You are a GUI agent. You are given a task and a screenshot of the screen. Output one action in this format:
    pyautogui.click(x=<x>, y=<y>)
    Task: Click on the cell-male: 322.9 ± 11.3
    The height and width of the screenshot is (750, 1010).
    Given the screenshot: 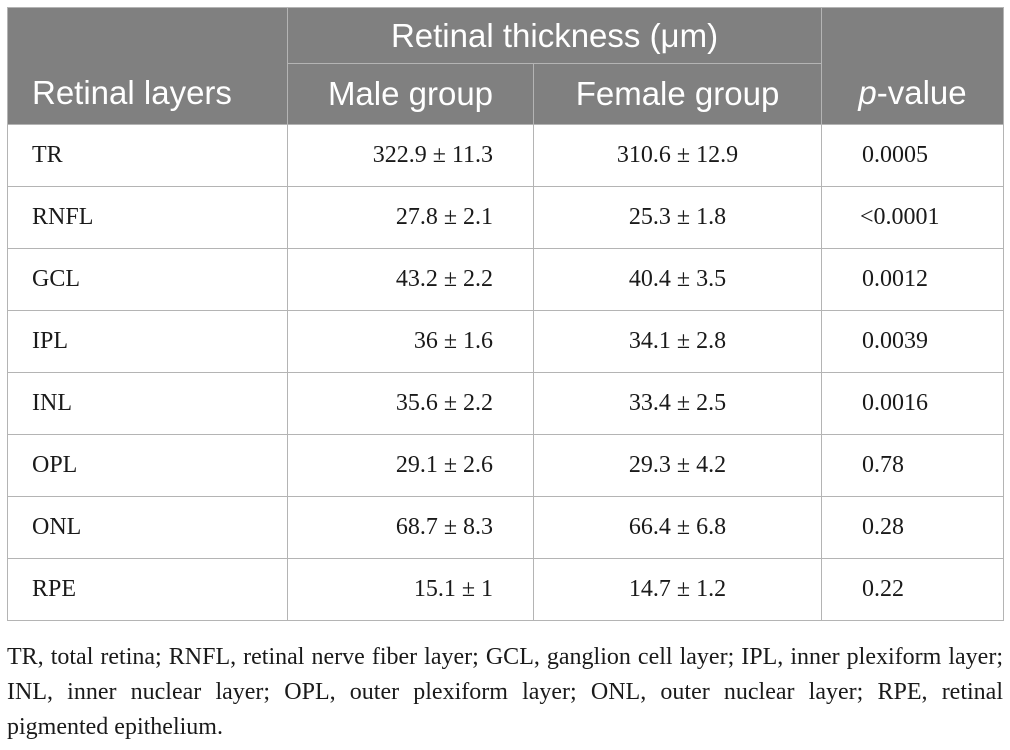 What is the action you would take?
    pyautogui.click(x=410, y=155)
    